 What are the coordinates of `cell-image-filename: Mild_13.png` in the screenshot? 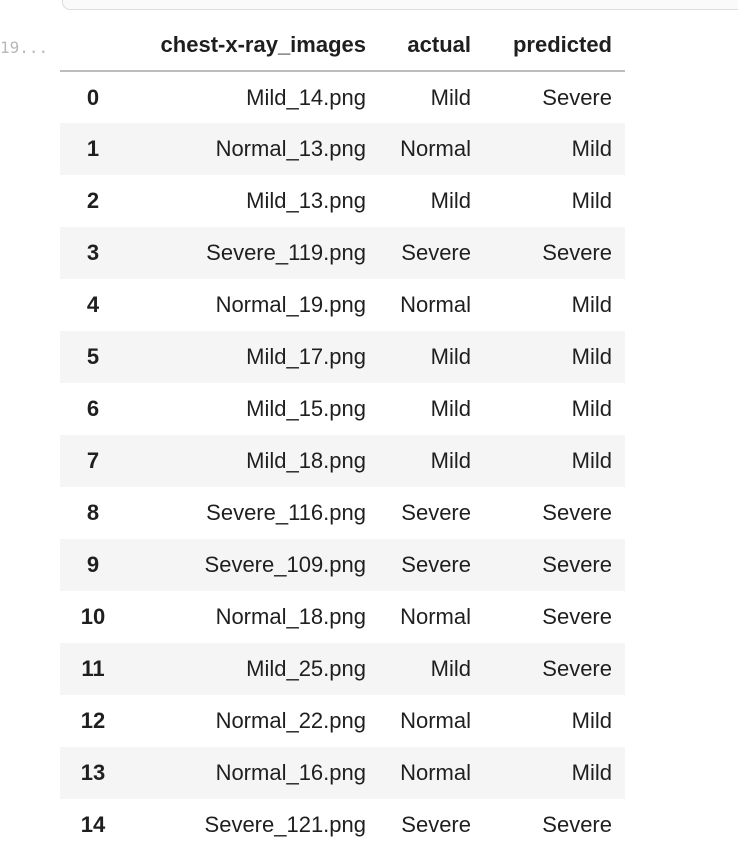 It's located at (306, 200).